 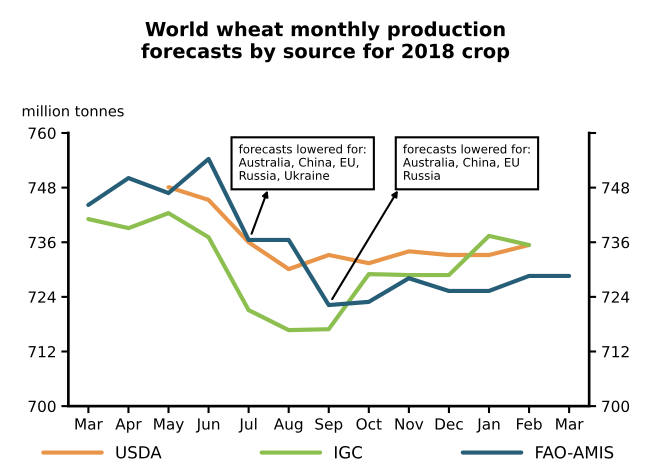 I want to click on chart-title: World wheat monthly production forecasts by source for 2018 crop, so click(x=325, y=41).